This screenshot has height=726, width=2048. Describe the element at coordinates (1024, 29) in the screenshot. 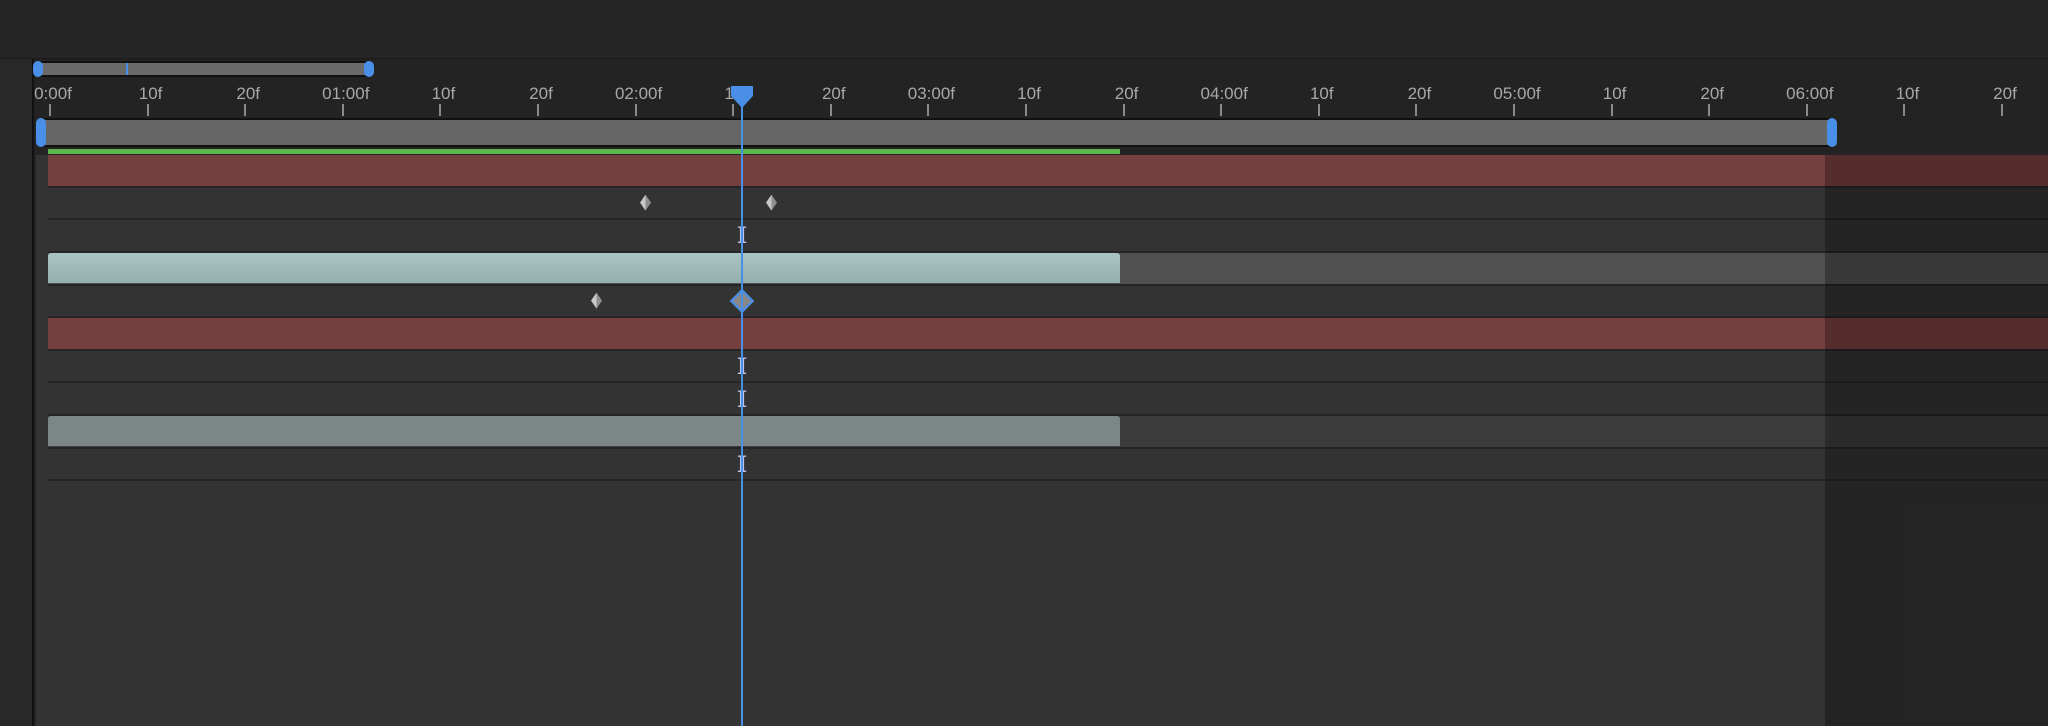

I see `panel-header` at that location.